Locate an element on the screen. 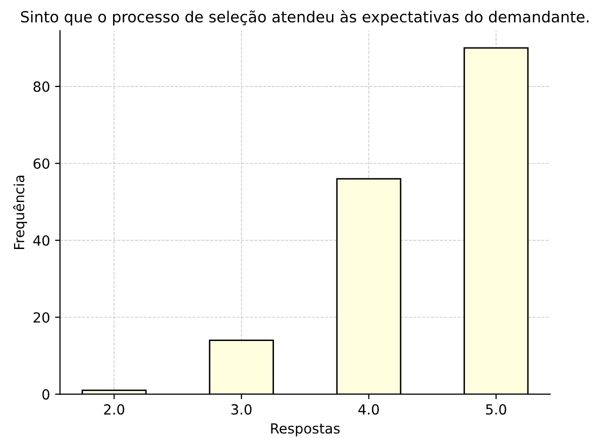 This screenshot has height=438, width=600. y-tick-label: 80 is located at coordinates (42, 86).